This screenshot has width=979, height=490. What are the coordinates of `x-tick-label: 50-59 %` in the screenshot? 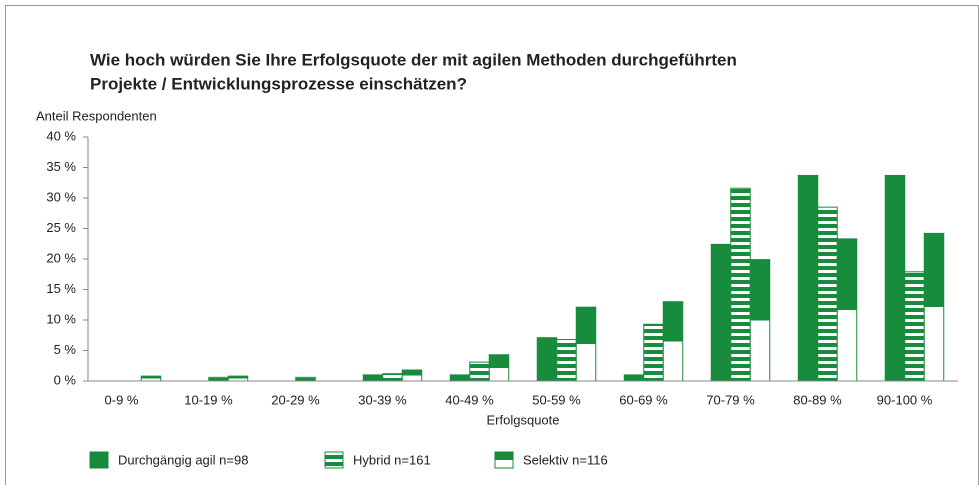 It's located at (556, 399).